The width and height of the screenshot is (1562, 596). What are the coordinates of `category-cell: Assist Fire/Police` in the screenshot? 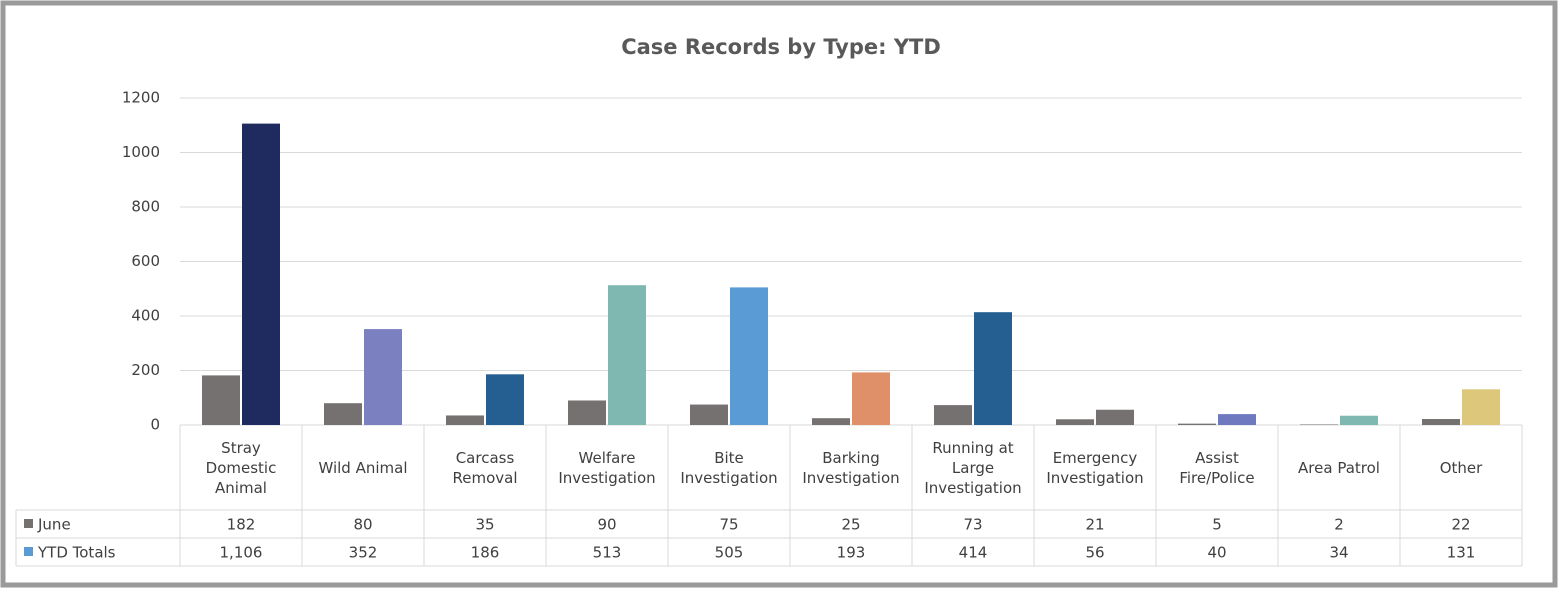 It's located at (1217, 467).